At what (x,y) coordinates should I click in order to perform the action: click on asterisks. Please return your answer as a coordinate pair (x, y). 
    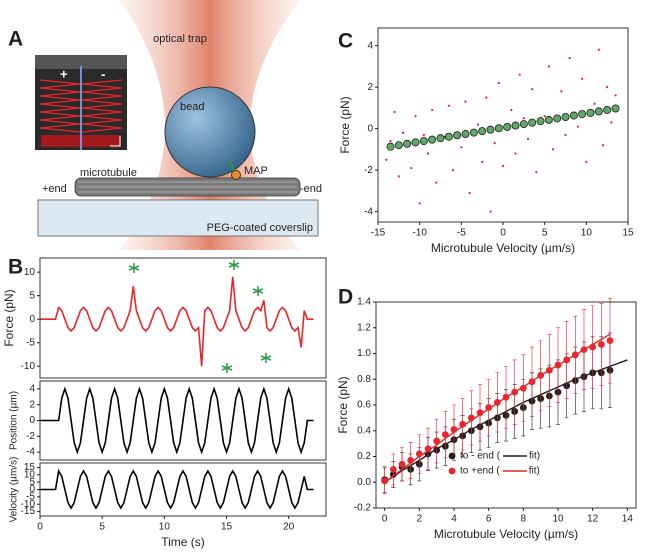
    Looking at the image, I should click on (200, 316).